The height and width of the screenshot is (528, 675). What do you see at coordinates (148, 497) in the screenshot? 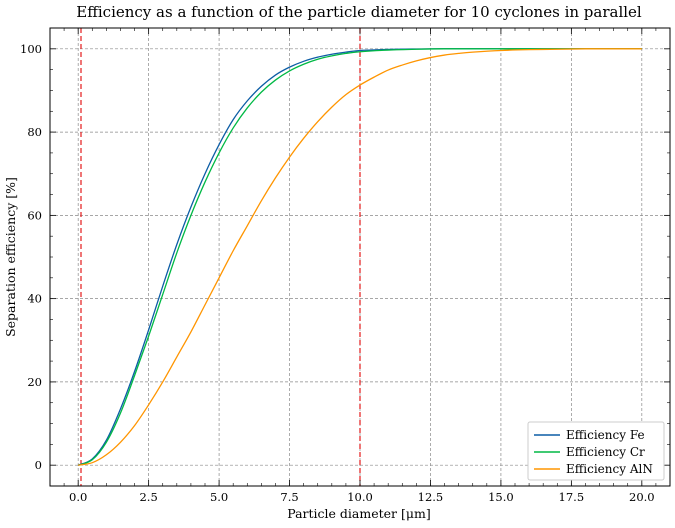
I see `x-tick-label: 2.5` at bounding box center [148, 497].